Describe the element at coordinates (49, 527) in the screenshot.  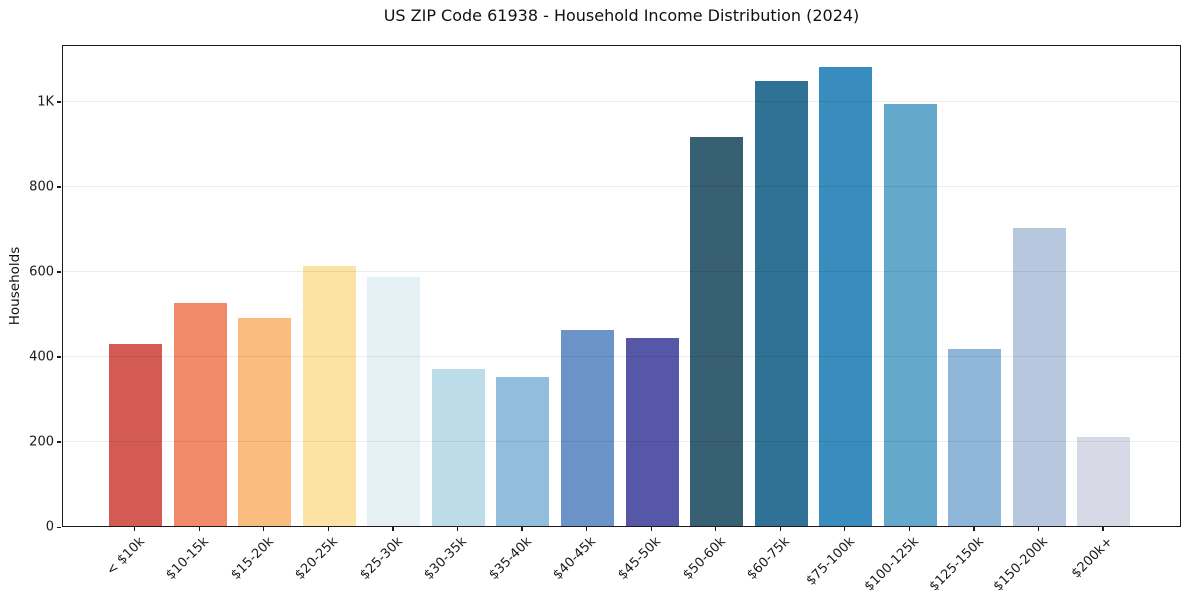
I see `y-tick-label: 0` at that location.